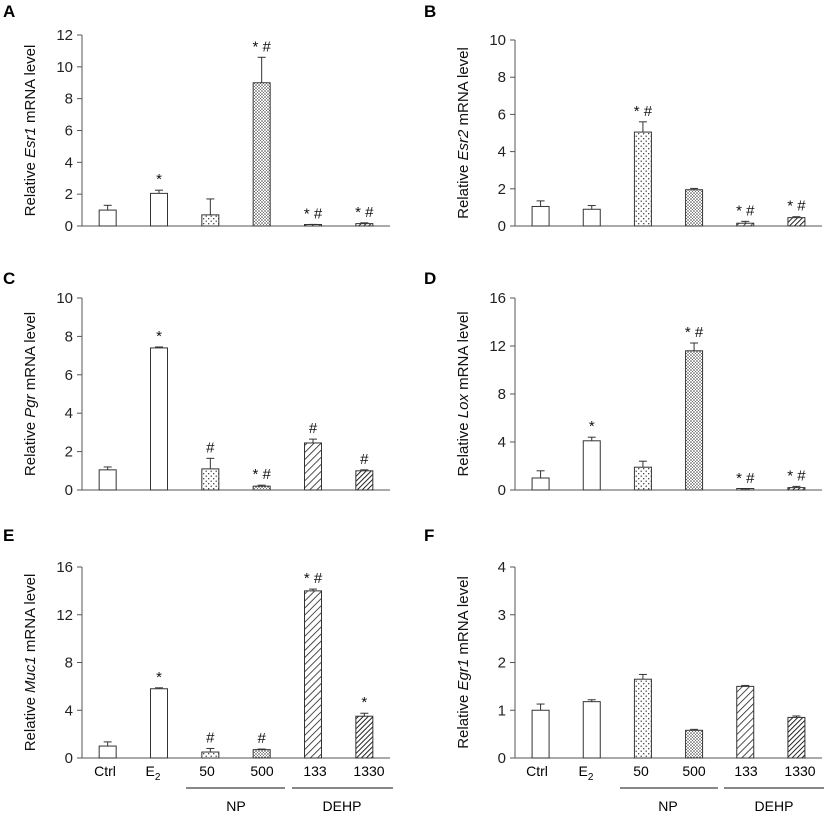  I want to click on dose-label-dehp-2: 1330, so click(368, 771).